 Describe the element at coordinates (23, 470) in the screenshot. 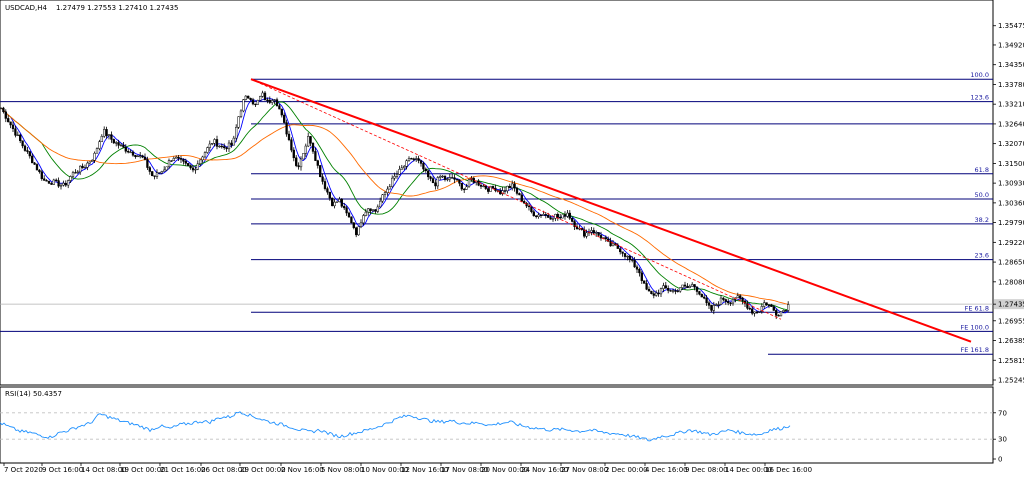

I see `time-tick-label: 7 Oct 2020` at that location.